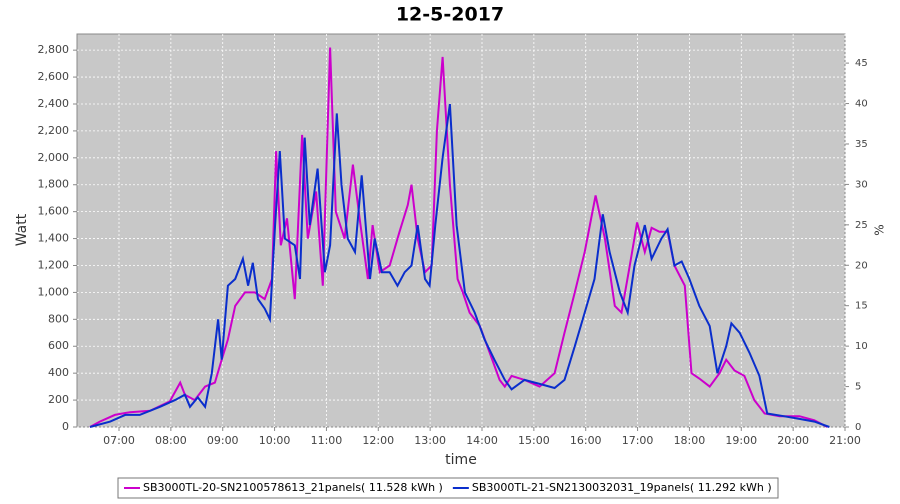 Image resolution: width=900 pixels, height=504 pixels. I want to click on chart-title: 12-5-2017, so click(450, 15).